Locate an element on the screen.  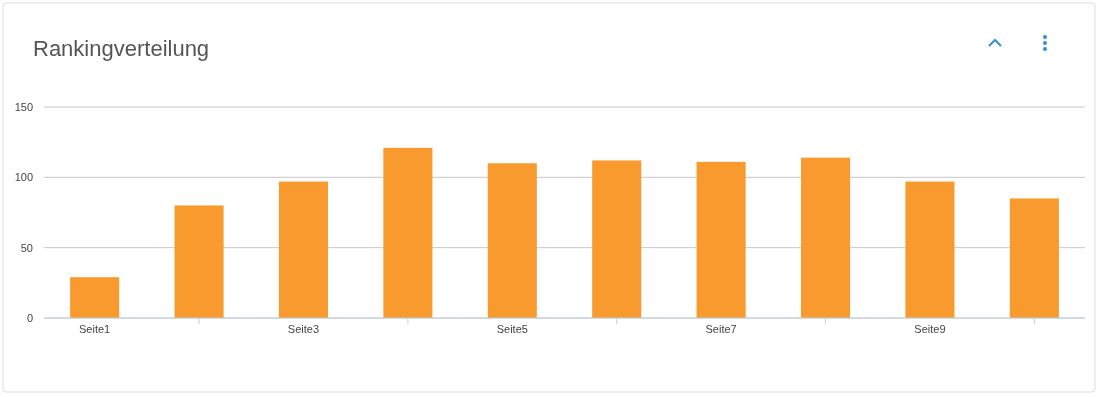
x-tick-label: Seite1 is located at coordinates (95, 329).